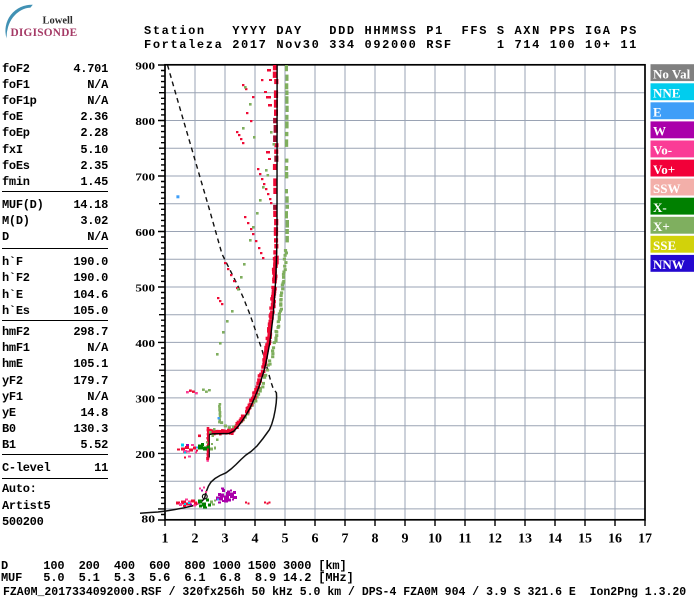  Describe the element at coordinates (525, 539) in the screenshot. I see `svg-text: 13` at that location.